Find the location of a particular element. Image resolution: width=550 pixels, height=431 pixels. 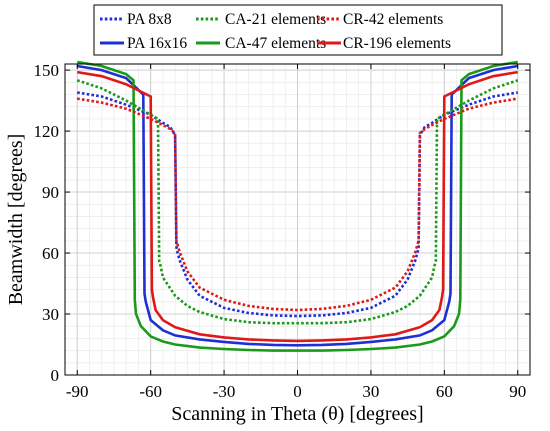

y-tick-label: 30 is located at coordinates (50, 314).